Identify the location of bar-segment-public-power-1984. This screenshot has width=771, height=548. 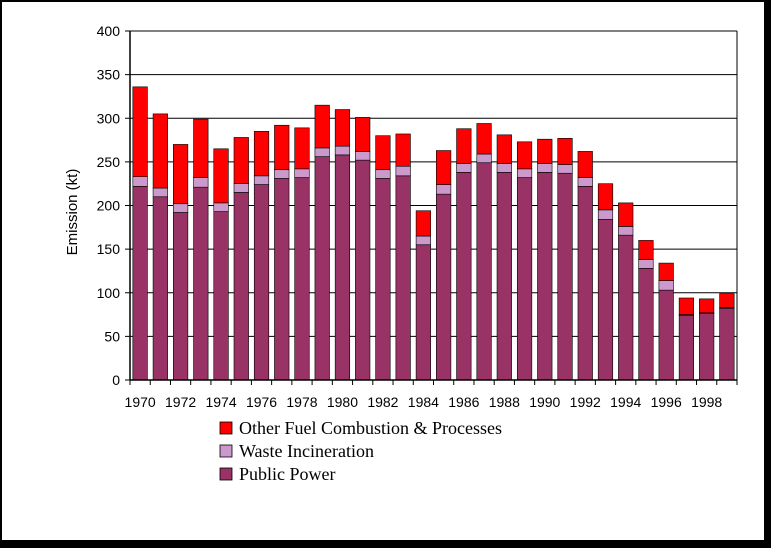
(423, 312).